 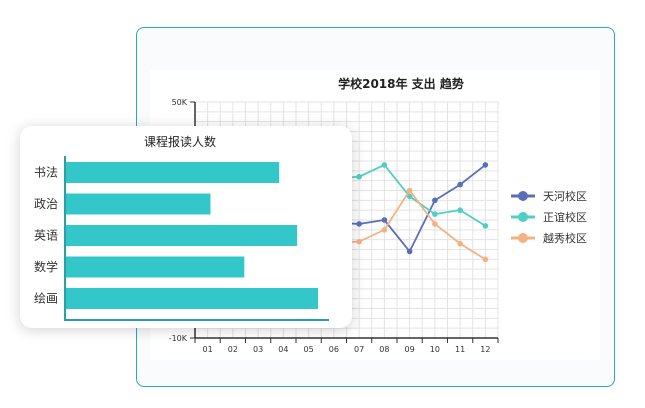 What do you see at coordinates (485, 349) in the screenshot?
I see `x-tick-label: 12` at bounding box center [485, 349].